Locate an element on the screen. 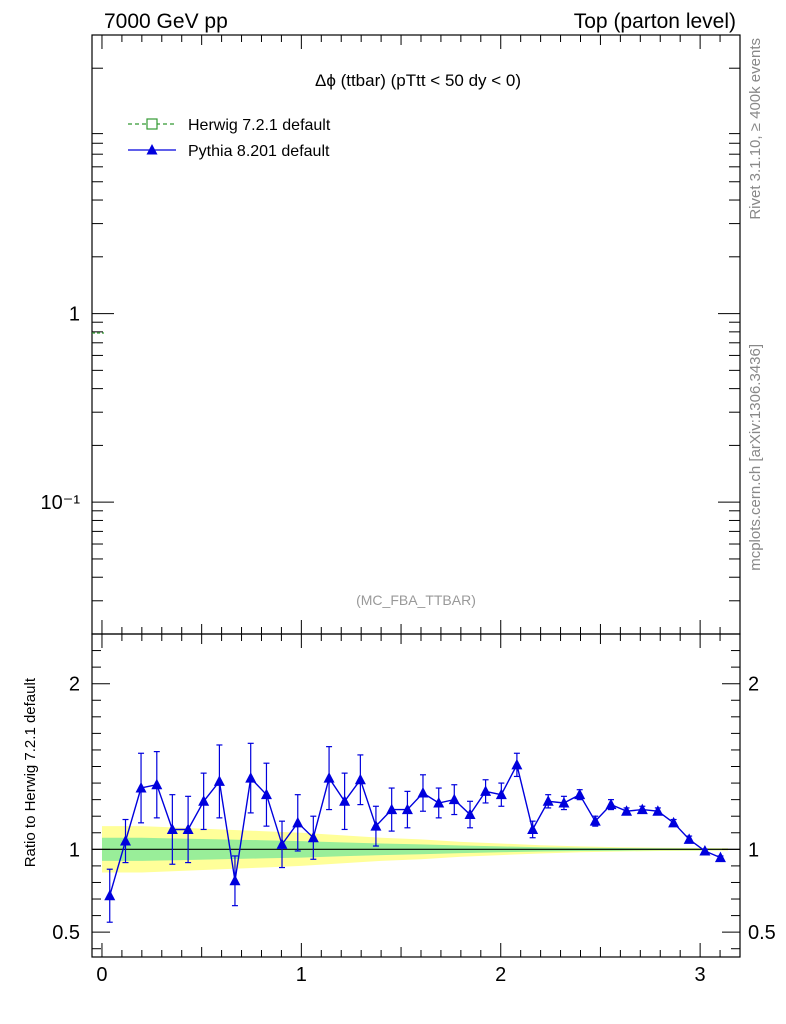  header-right: Top (parton level) is located at coordinates (655, 21).